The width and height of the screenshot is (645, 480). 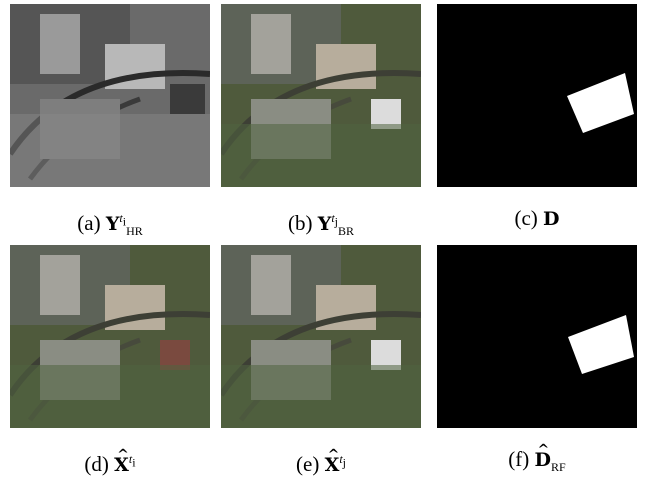 I want to click on panel-c-image, so click(x=537, y=95).